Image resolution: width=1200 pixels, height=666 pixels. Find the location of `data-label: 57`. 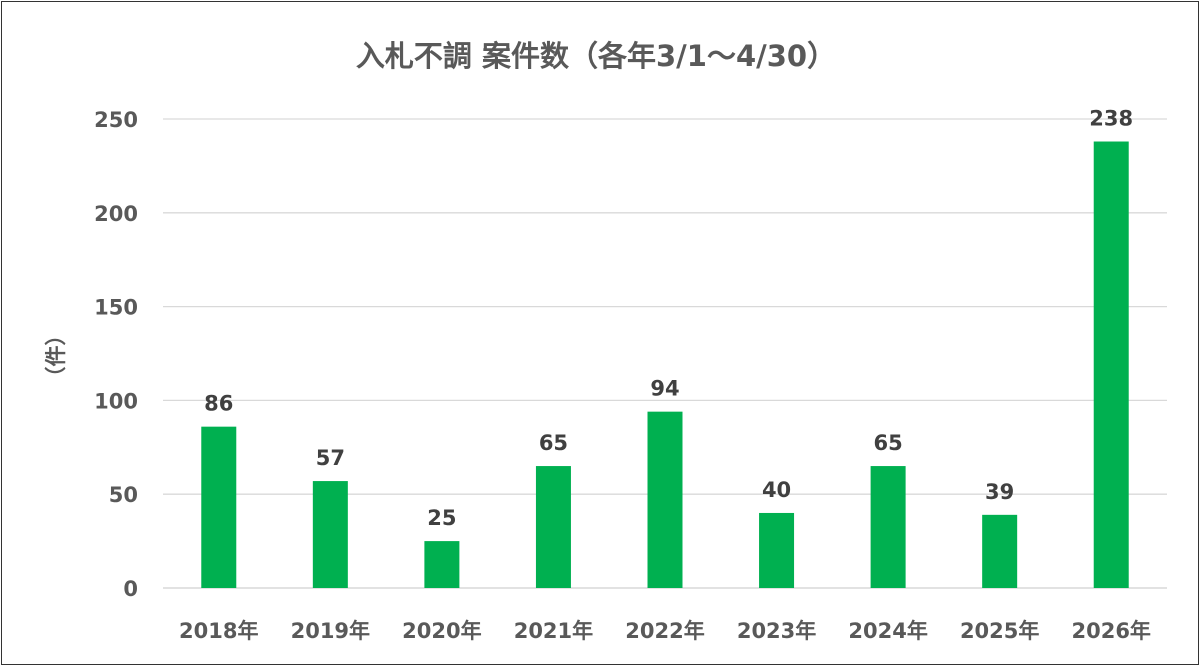

data-label: 57 is located at coordinates (330, 458).